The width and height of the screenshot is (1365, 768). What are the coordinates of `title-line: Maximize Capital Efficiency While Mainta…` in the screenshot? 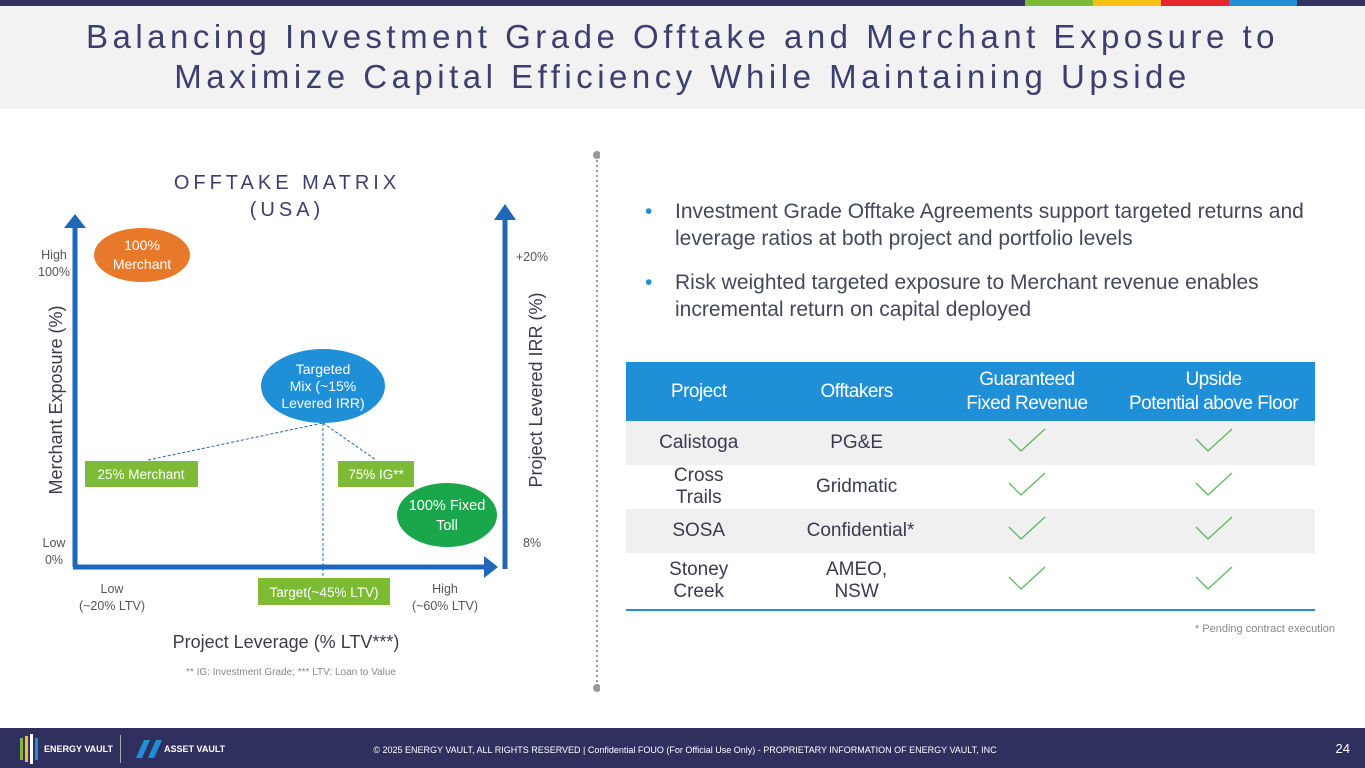 It's located at (682, 76).